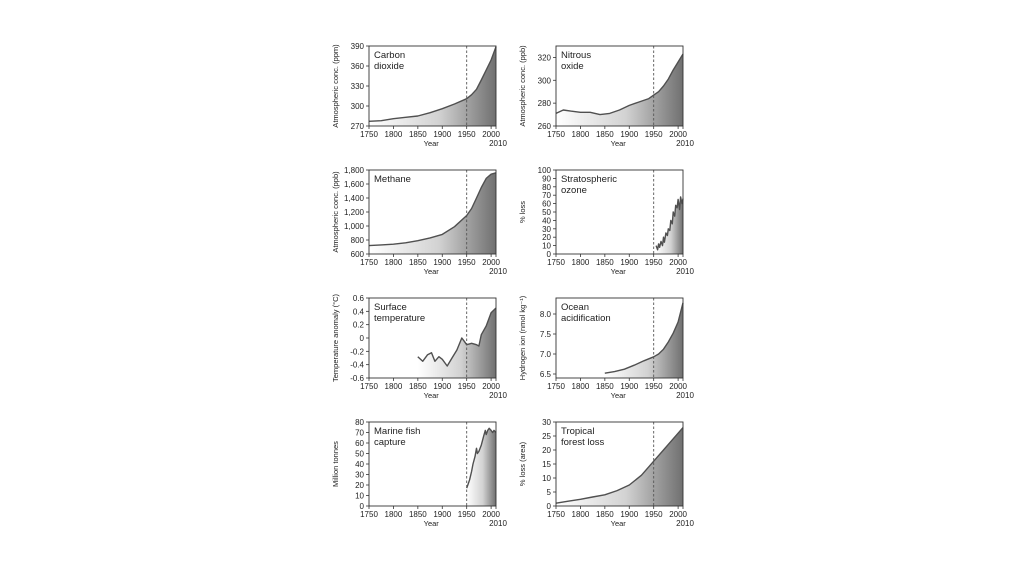 This screenshot has width=1024, height=576. What do you see at coordinates (354, 212) in the screenshot?
I see `y-tick-label: 1,200` at bounding box center [354, 212].